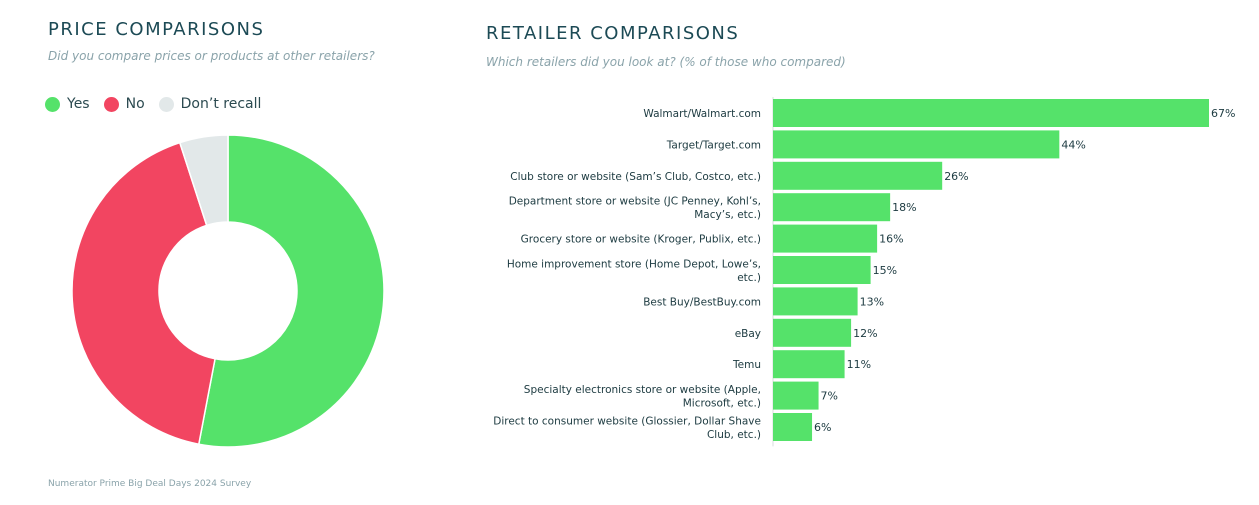 Image resolution: width=1259 pixels, height=505 pixels. What do you see at coordinates (166, 104) in the screenshot?
I see `legend-swatch-dont-recall` at bounding box center [166, 104].